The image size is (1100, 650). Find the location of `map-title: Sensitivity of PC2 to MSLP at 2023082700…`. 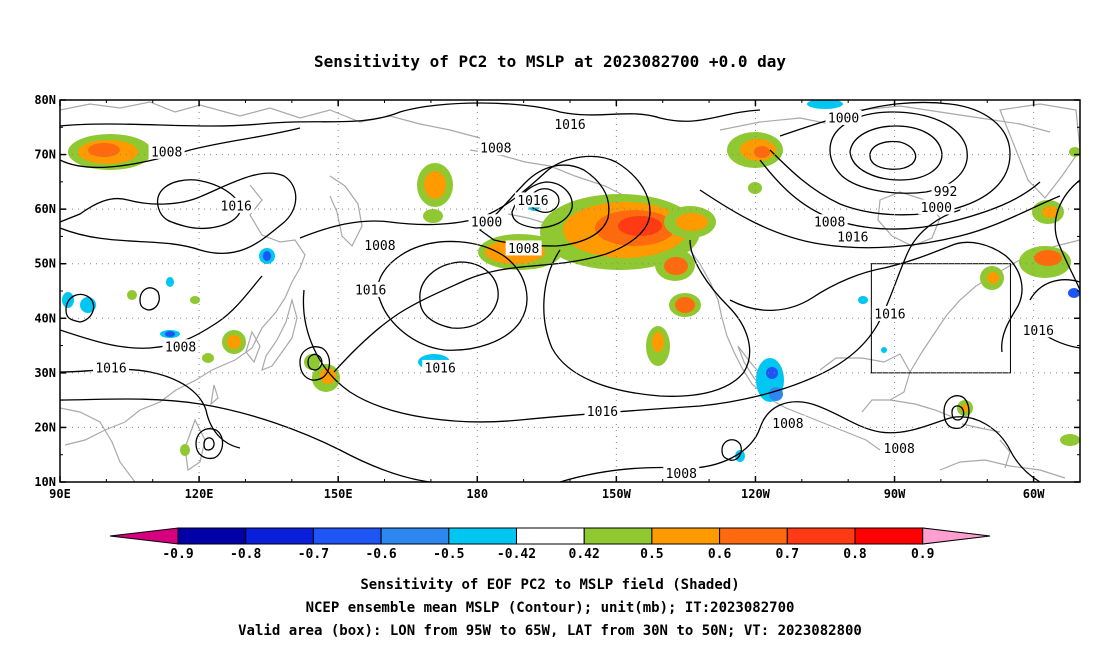

map-title: Sensitivity of PC2 to MSLP at 2023082700… is located at coordinates (550, 61).